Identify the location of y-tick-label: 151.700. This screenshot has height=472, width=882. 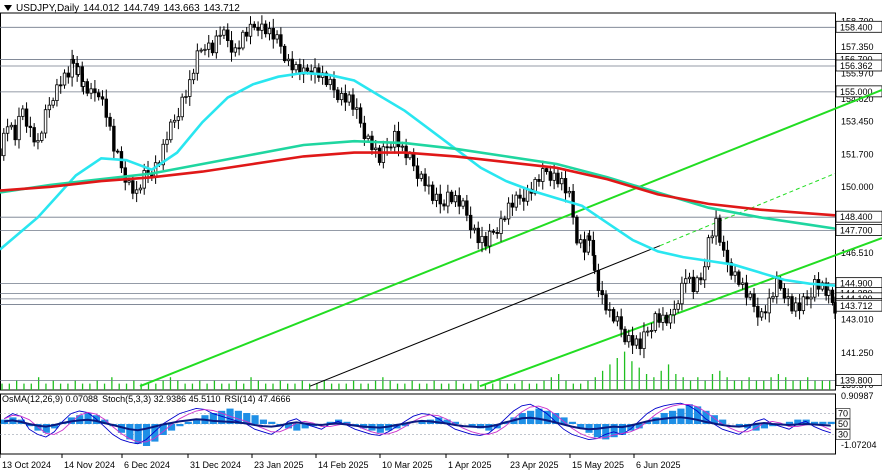
(857, 155).